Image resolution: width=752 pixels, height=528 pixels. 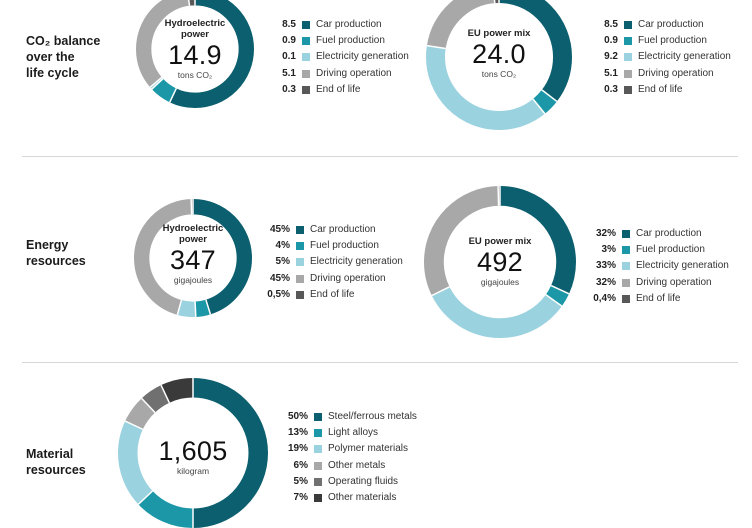 I want to click on legend-item: 6% Other metals, so click(x=348, y=466).